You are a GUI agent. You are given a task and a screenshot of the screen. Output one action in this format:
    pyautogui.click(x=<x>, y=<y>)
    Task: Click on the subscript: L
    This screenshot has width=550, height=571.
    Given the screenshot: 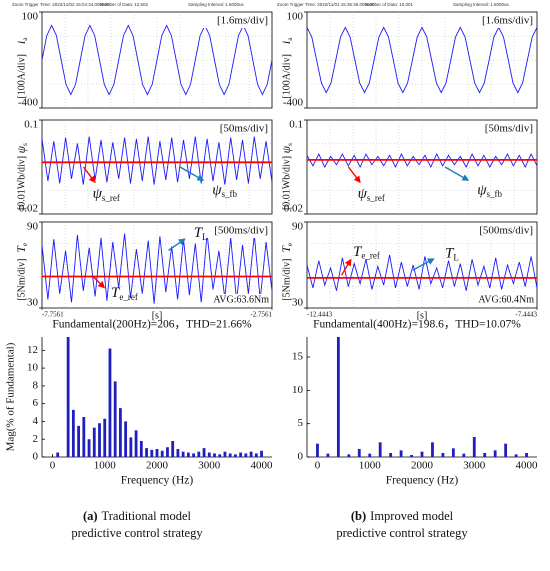 What is the action you would take?
    pyautogui.click(x=456, y=257)
    